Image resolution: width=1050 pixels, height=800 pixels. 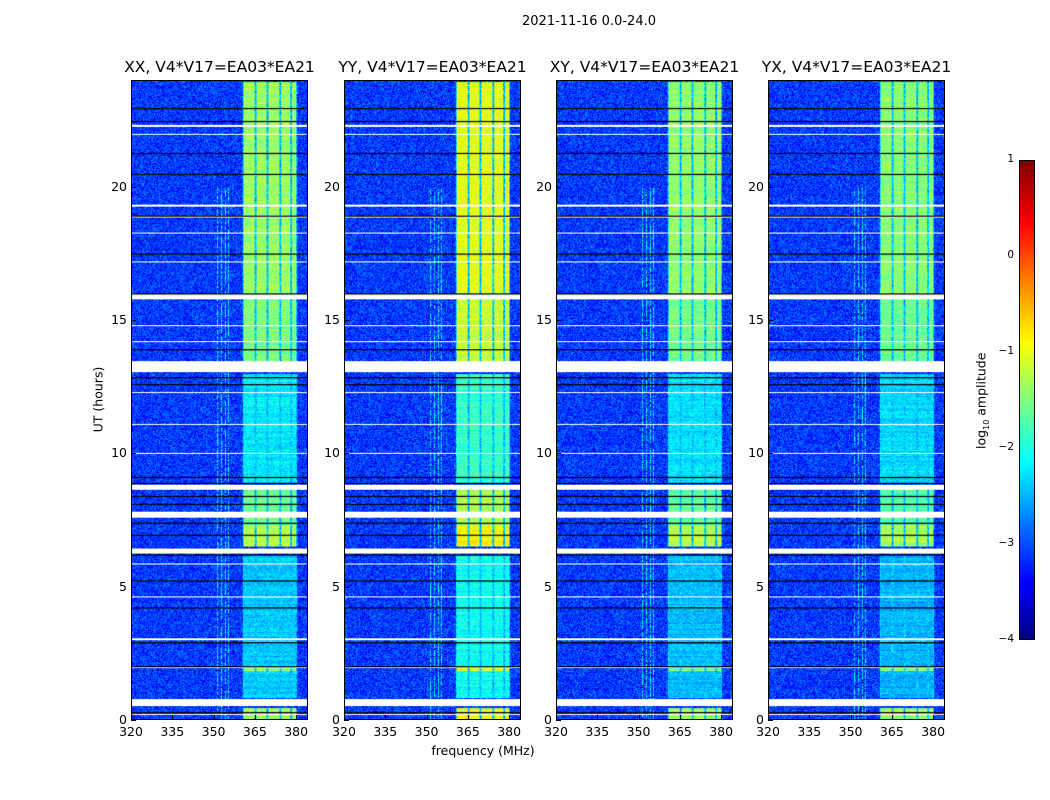 I want to click on colorbar-tick-label: −1, so click(x=1006, y=351).